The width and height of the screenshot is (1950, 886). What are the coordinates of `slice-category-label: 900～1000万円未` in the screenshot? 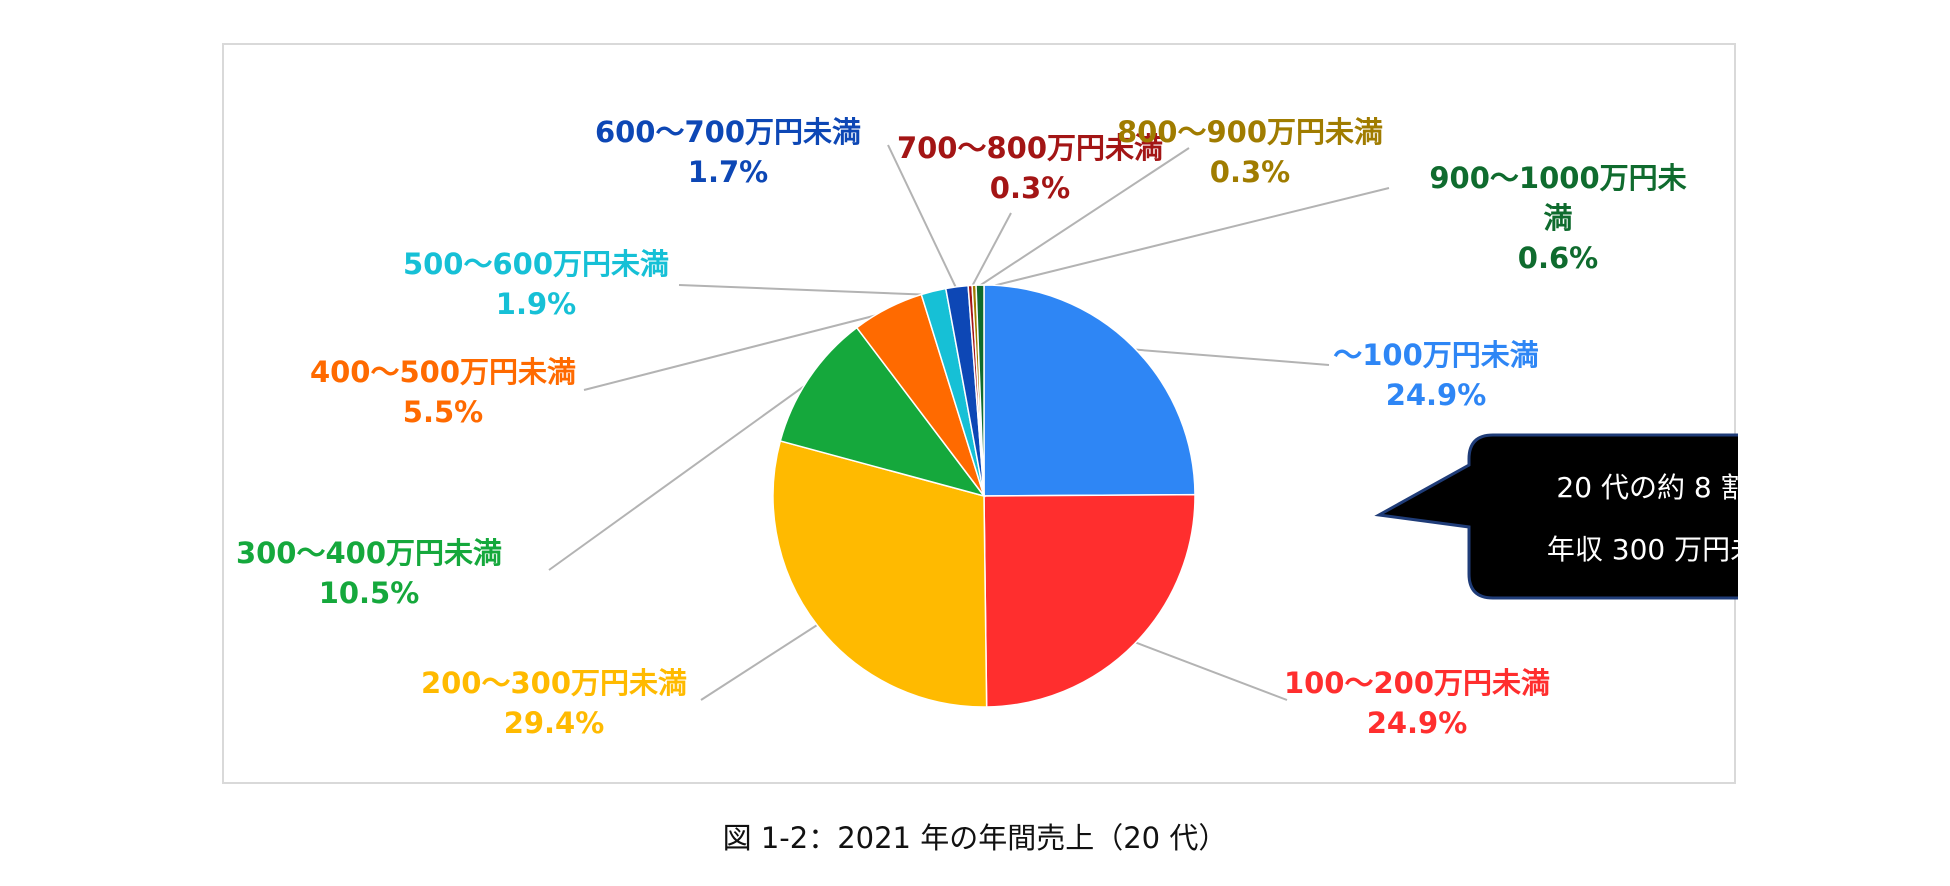 It's located at (1557, 178).